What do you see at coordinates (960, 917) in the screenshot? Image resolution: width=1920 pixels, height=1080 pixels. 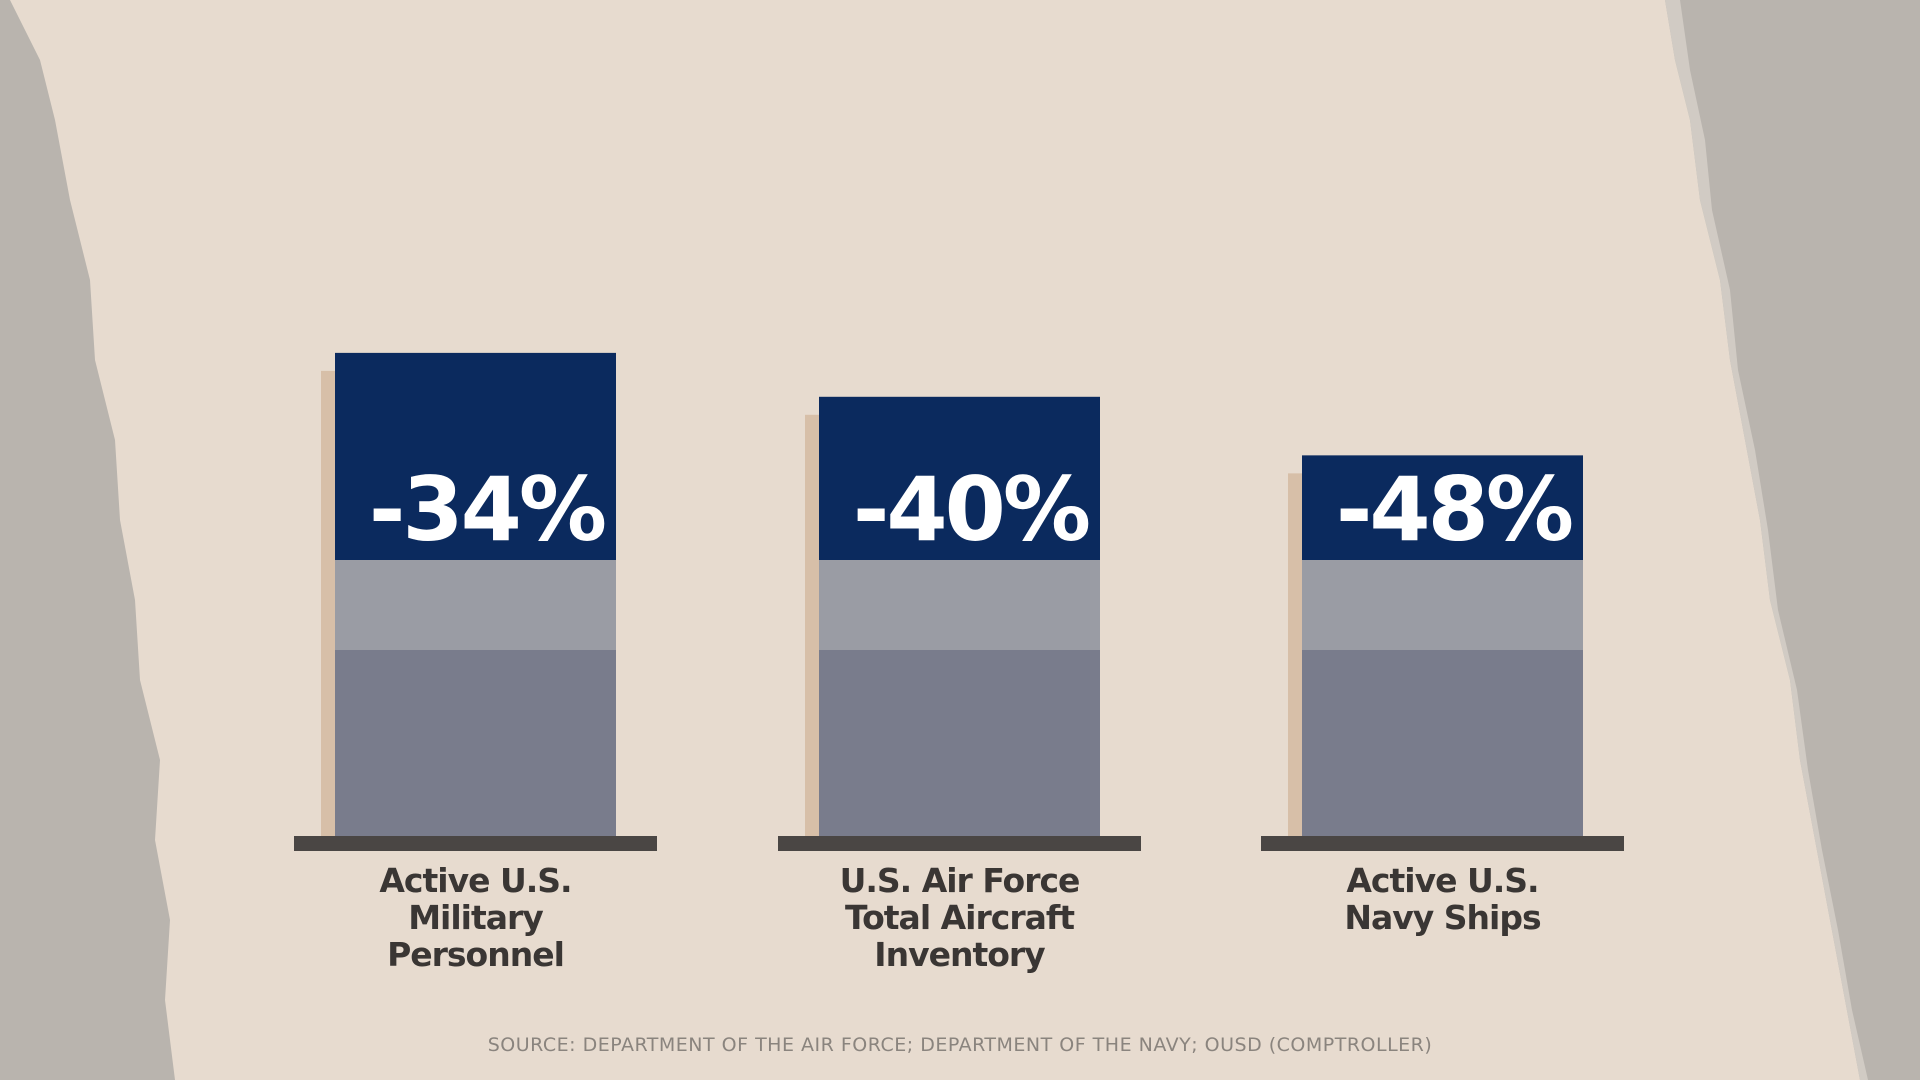 I see `category-label: U.S. Air Force Total Aircraft Inventory` at bounding box center [960, 917].